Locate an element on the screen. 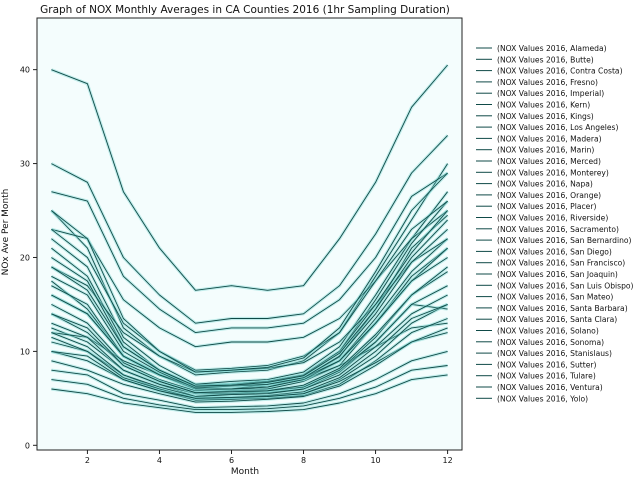  x-axis-ticks: 2 4 6 8 10 12 is located at coordinates (269, 457).